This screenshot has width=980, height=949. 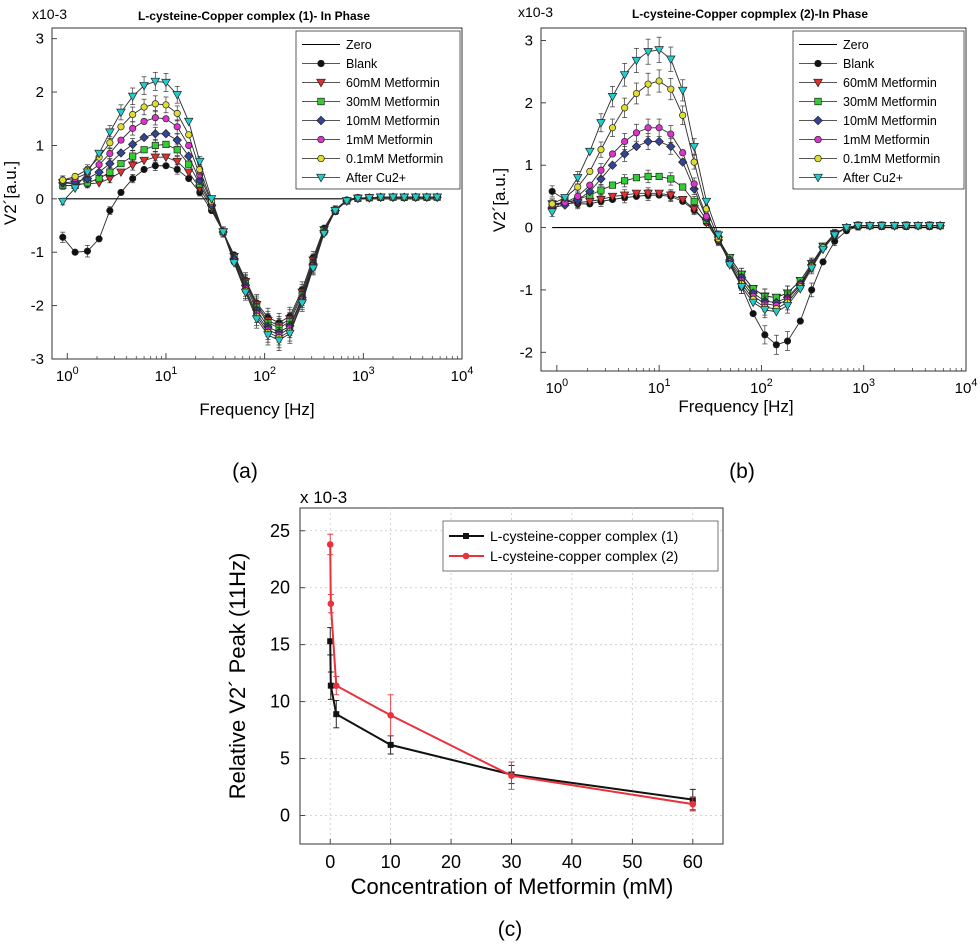 I want to click on panel-a-title: L-cysteine-Copper complex (1)- In Phase, so click(x=254, y=16).